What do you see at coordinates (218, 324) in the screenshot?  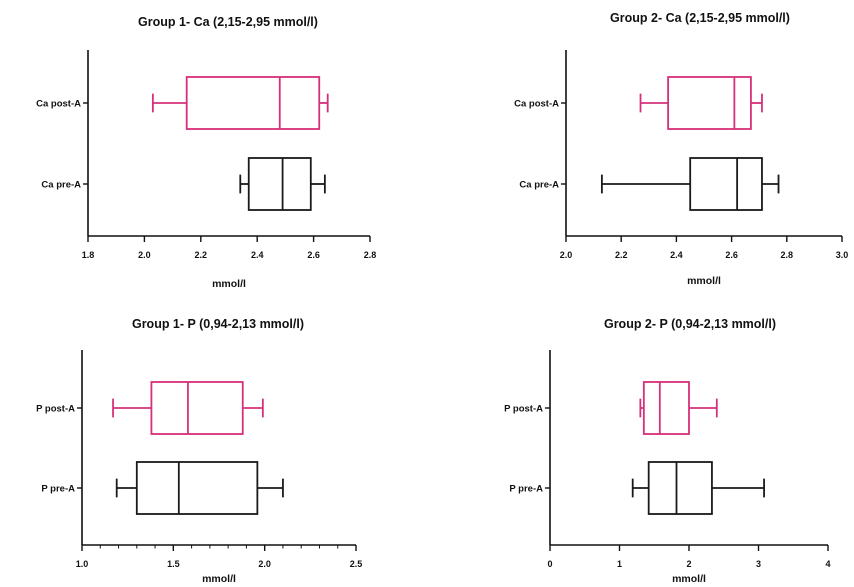 I see `panel-title: Group 1- P (0,94-2,13 mmol/l)` at bounding box center [218, 324].